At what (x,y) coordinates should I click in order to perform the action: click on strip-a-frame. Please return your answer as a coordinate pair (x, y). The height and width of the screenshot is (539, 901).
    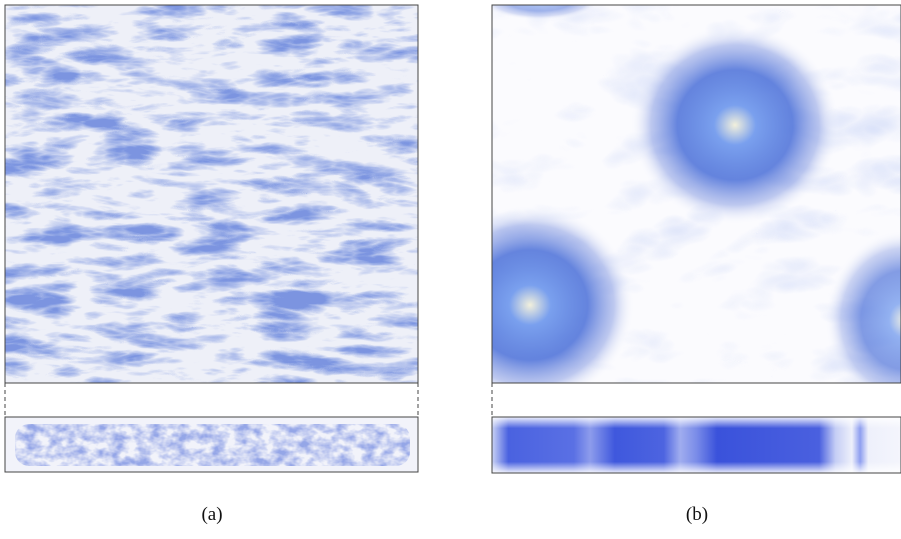
    Looking at the image, I should click on (211, 444).